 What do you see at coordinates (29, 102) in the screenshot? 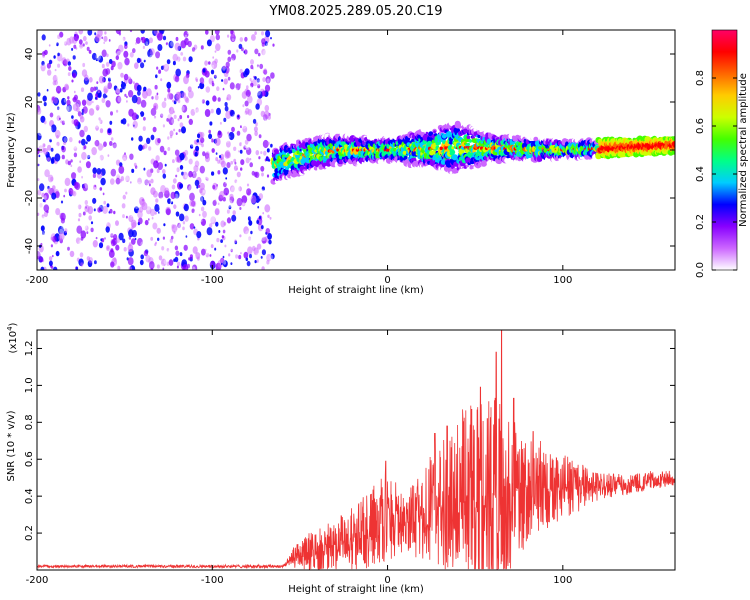
I see `spectrogram-y-tick-label: 20` at bounding box center [29, 102].